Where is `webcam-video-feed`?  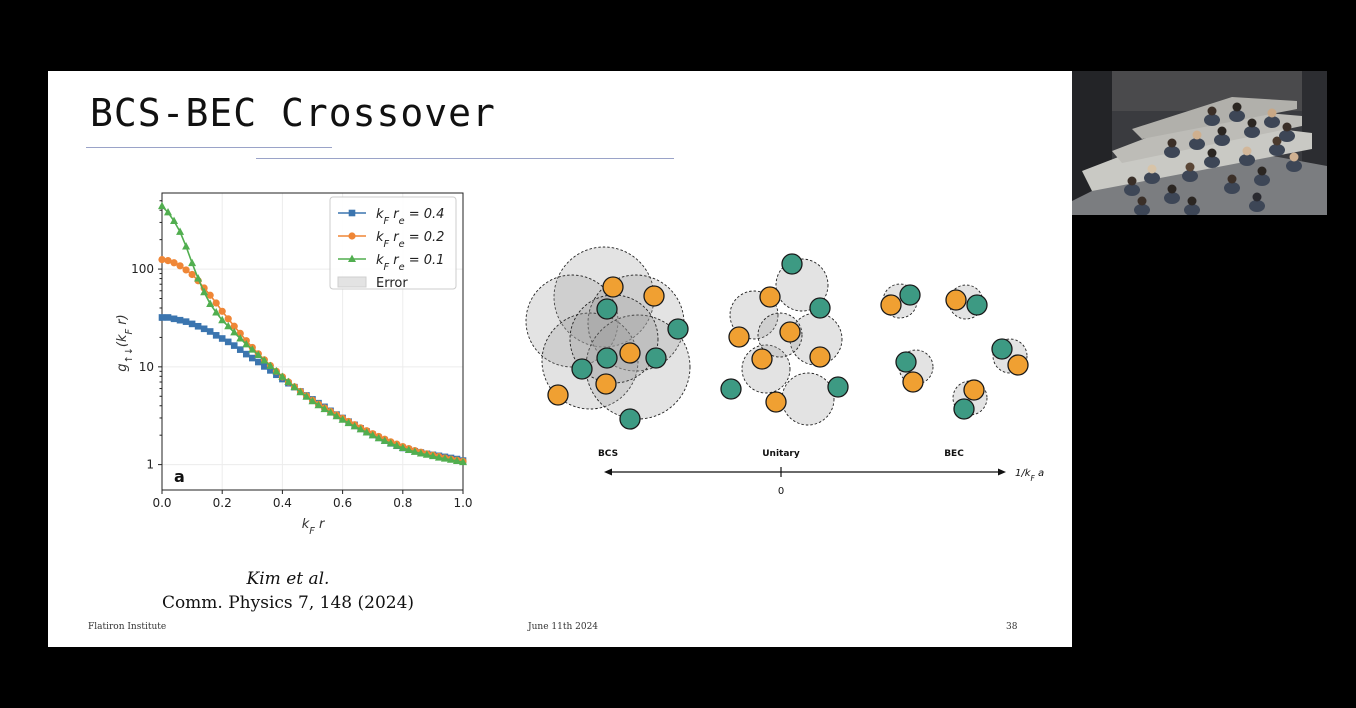 webcam-video-feed is located at coordinates (1199, 143).